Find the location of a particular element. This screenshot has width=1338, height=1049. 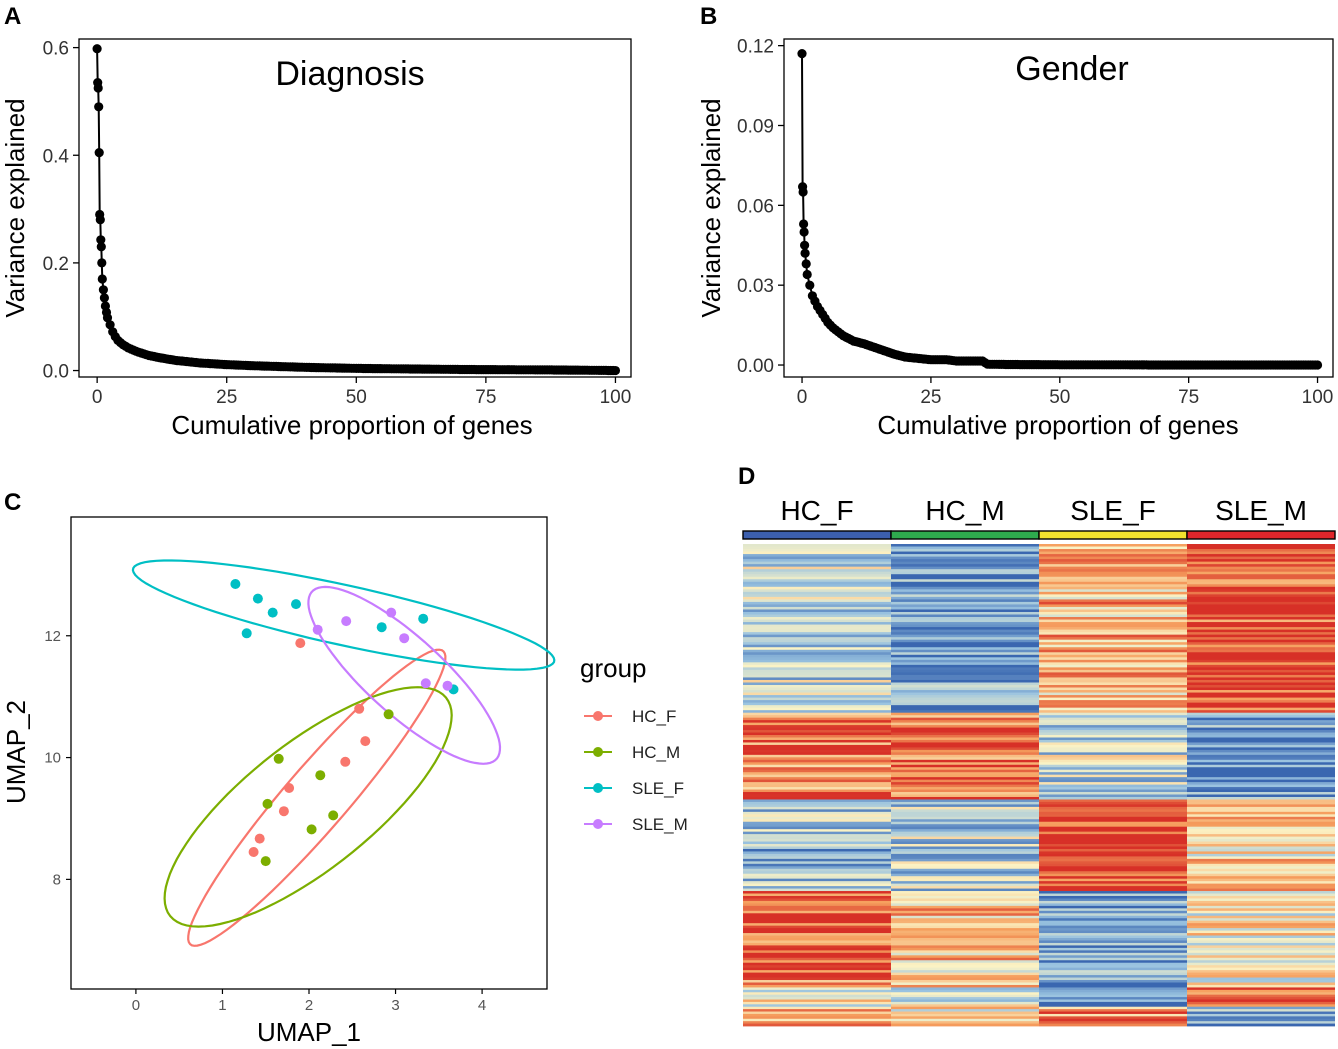

c-y-tick-label: 10 is located at coordinates (52, 758).